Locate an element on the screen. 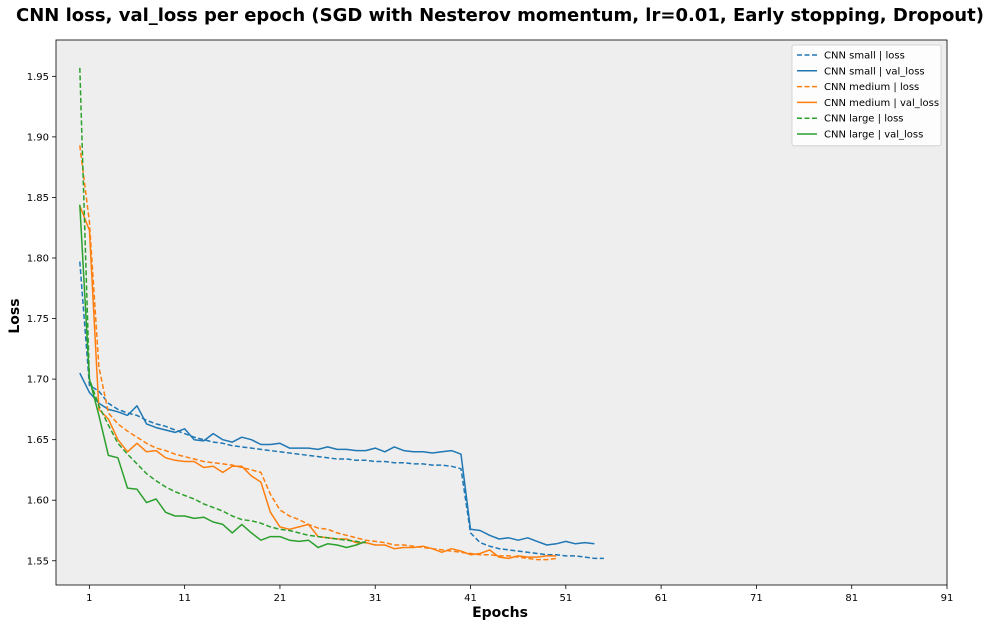 This screenshot has height=626, width=990. legend-entry: CNN large | val_loss is located at coordinates (873, 135).